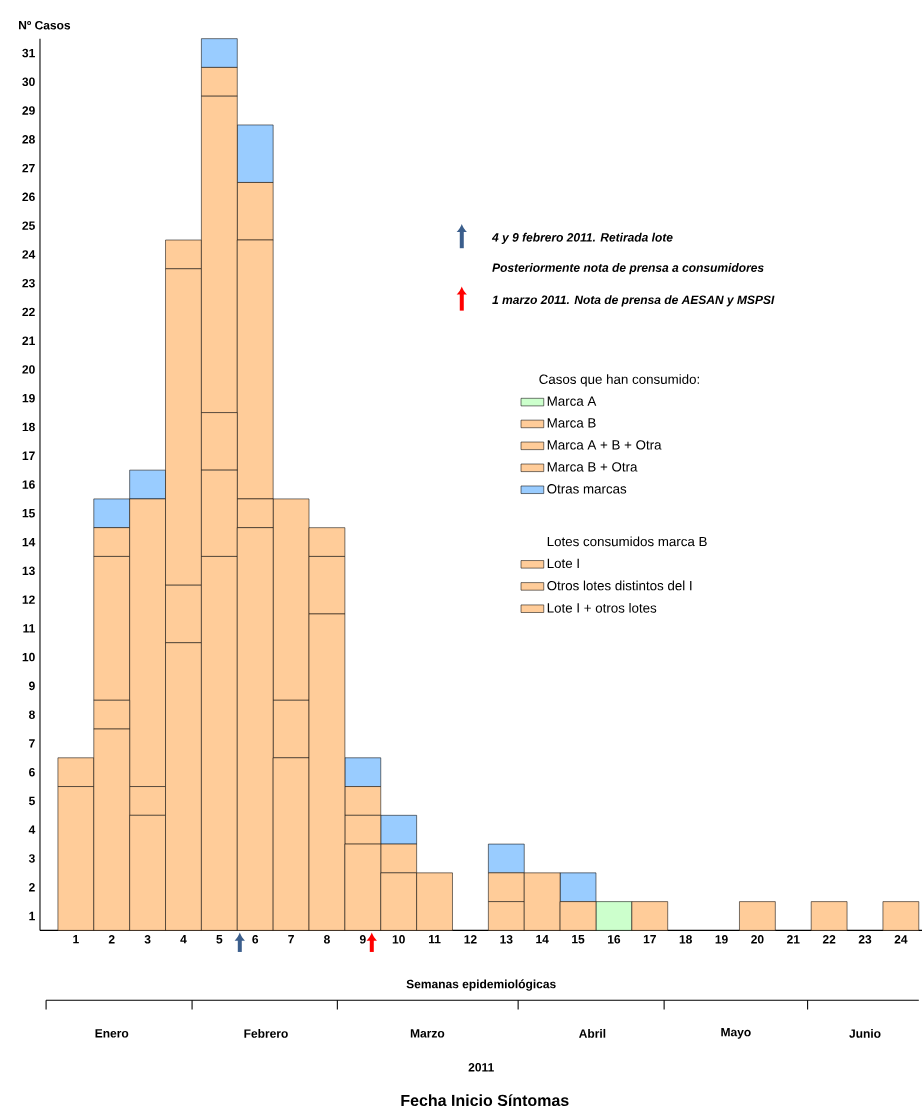  What do you see at coordinates (563, 563) in the screenshot?
I see `legend-label: Lote I` at bounding box center [563, 563].